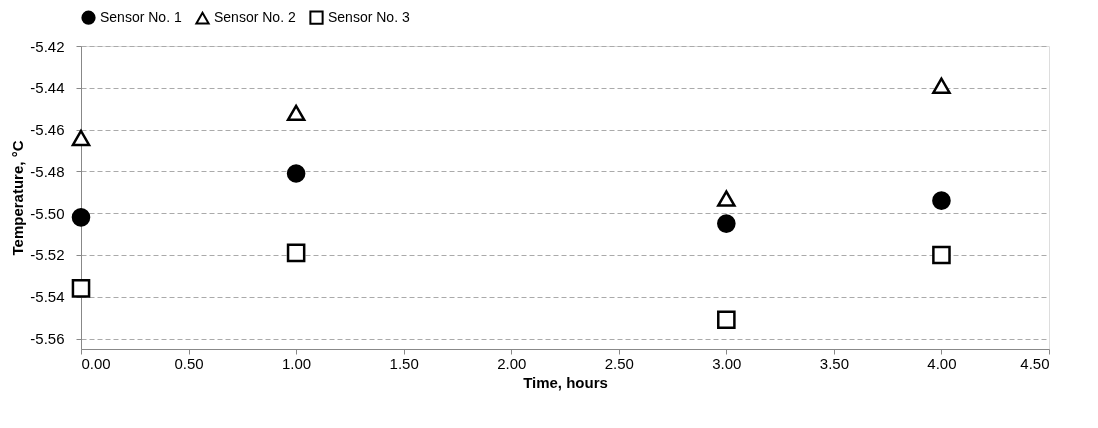  I want to click on x-tick-label: 2.00, so click(512, 363).